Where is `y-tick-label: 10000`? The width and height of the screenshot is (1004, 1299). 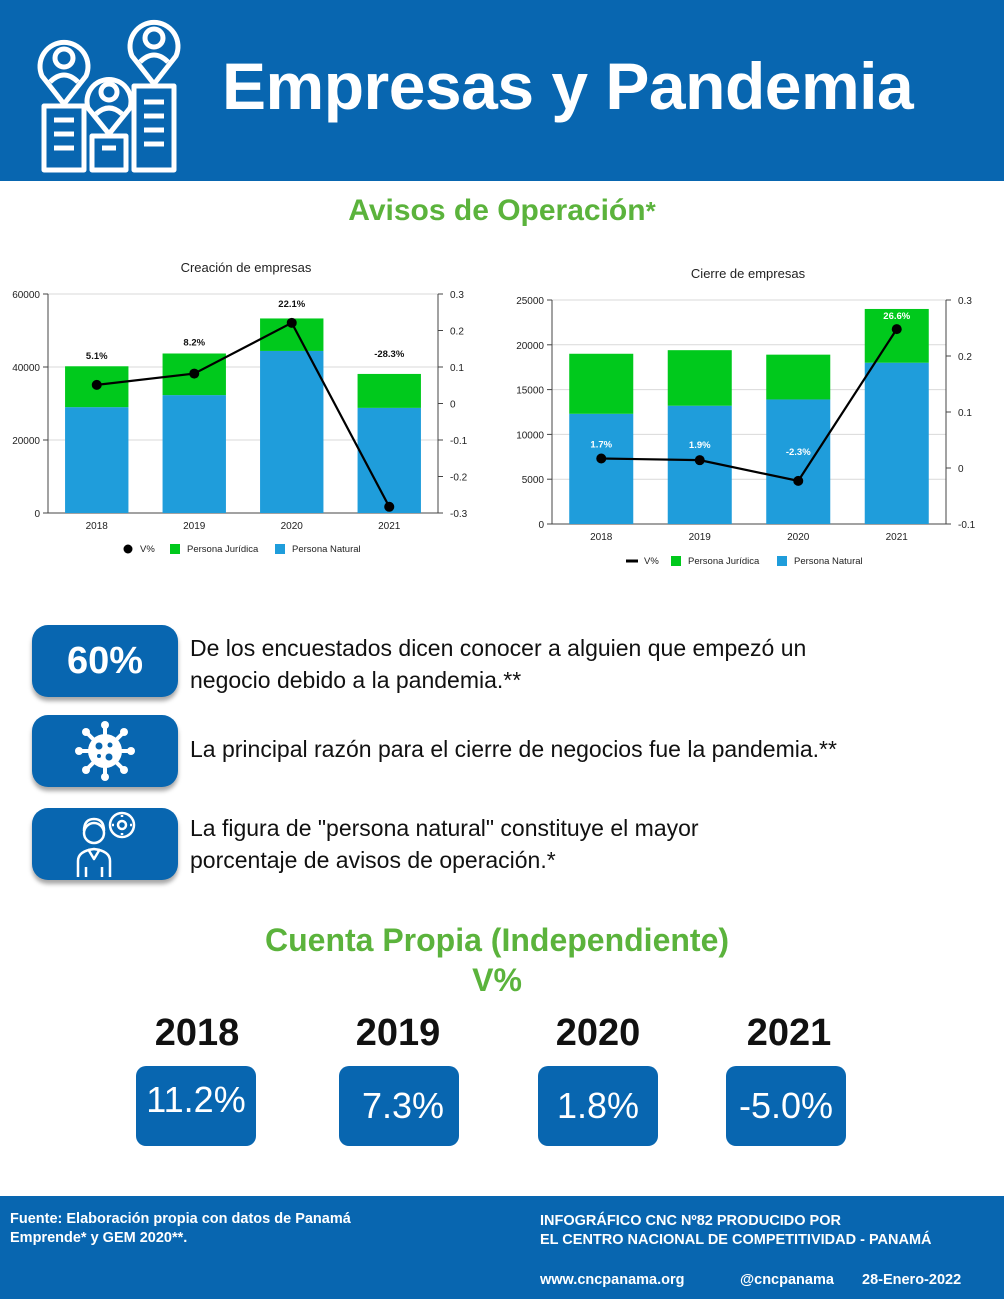 y-tick-label: 10000 is located at coordinates (530, 435).